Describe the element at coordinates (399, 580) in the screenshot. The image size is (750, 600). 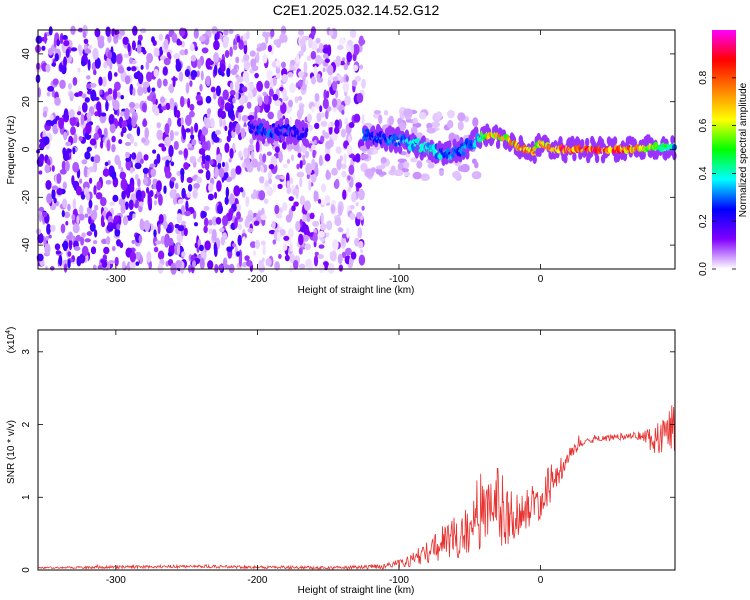
I see `snr-xtick-label: -100` at that location.